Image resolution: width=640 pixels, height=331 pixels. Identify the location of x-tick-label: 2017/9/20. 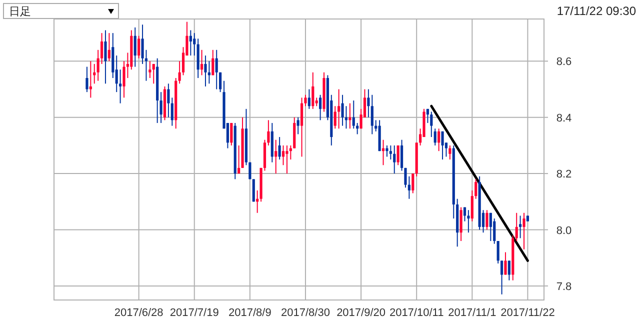
(361, 313).